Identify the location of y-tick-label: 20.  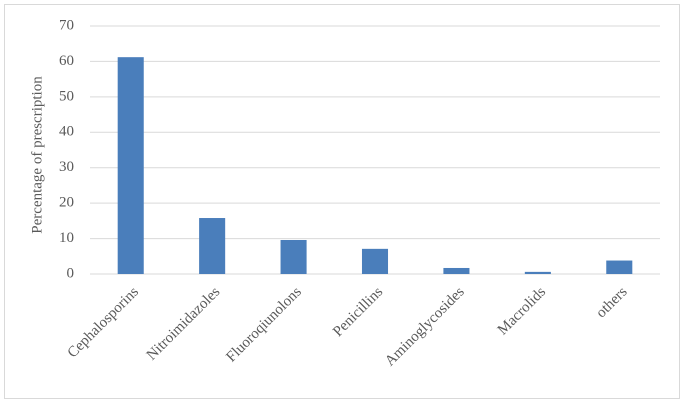
(66, 203).